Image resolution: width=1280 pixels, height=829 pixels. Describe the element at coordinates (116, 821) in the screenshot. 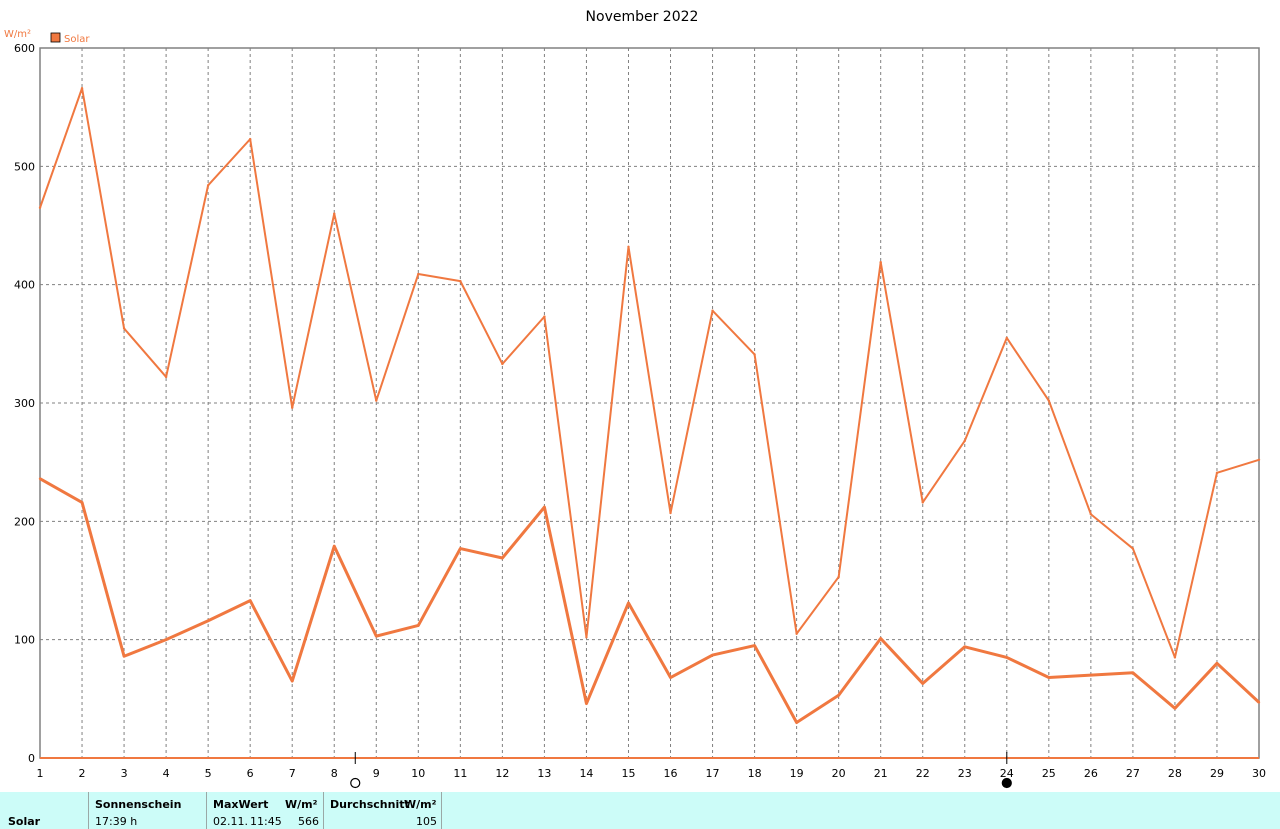

I see `sunshine-value: 17:39 h` at that location.